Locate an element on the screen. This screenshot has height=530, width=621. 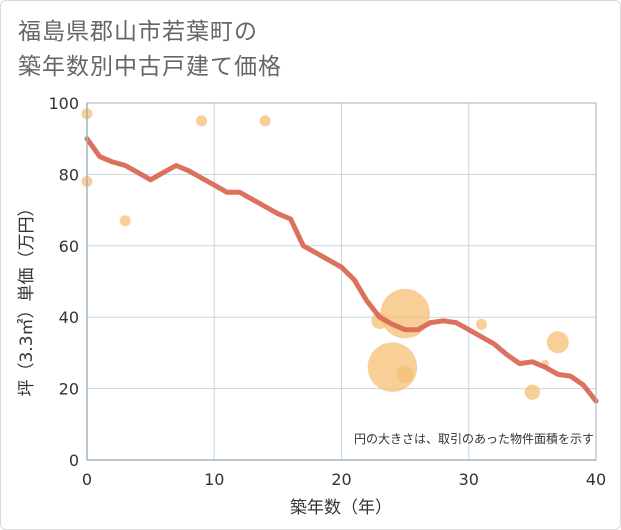
x-tick-label: 0 is located at coordinates (87, 479).